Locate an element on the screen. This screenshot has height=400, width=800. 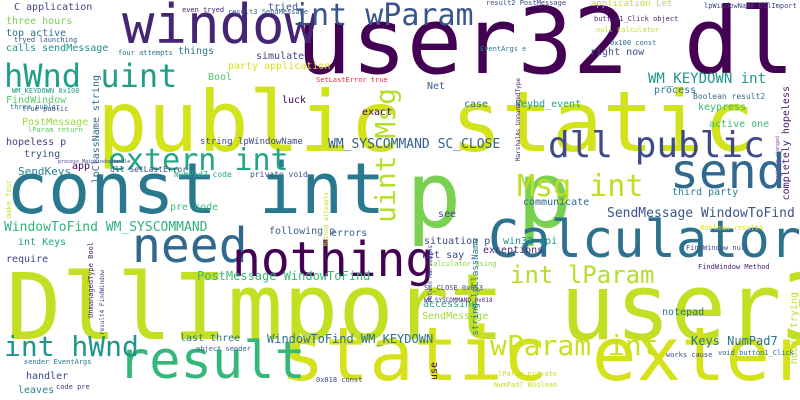
word-make-four: make four is located at coordinates (9, 199).